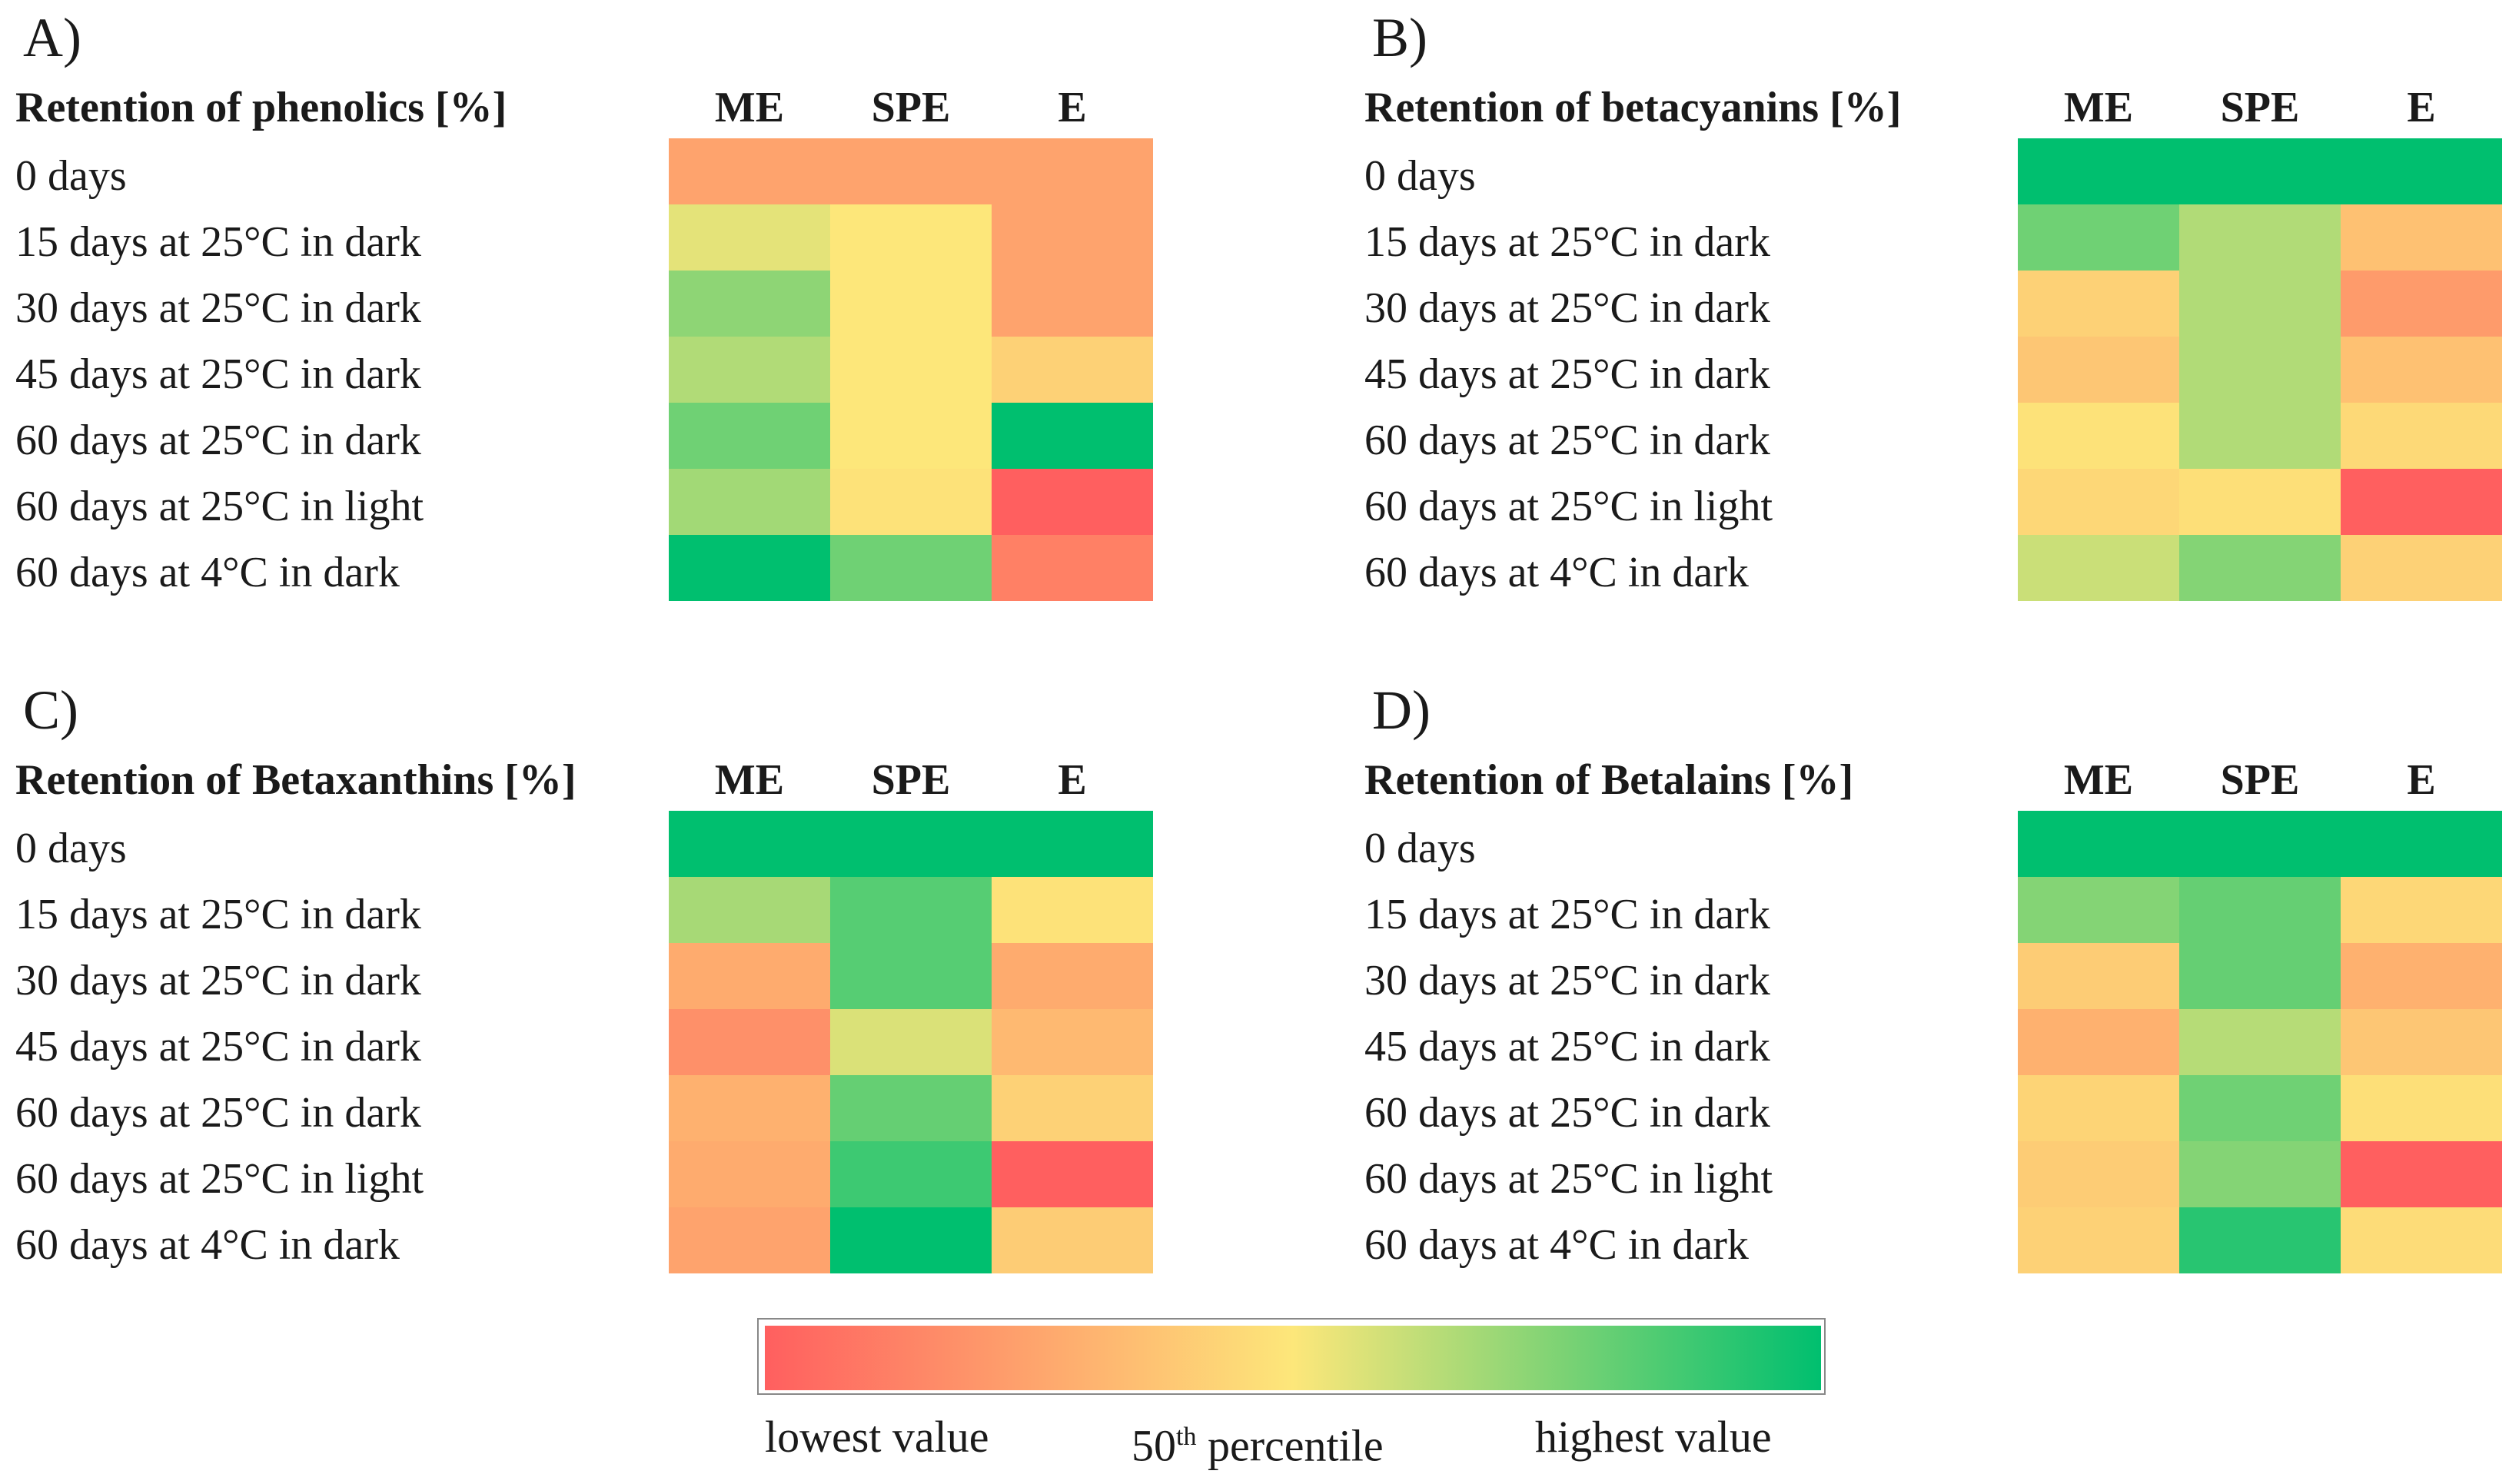 The height and width of the screenshot is (1484, 2519). What do you see at coordinates (296, 780) in the screenshot?
I see `panel-title: Retention of Betaxanthins [%]` at bounding box center [296, 780].